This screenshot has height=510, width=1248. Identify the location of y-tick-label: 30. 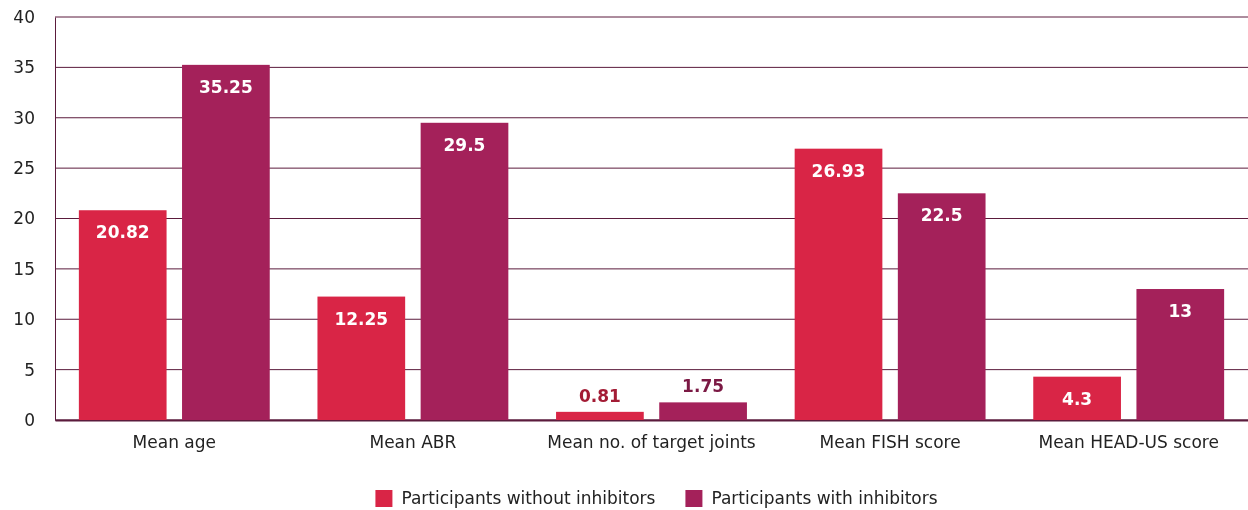
(24, 117).